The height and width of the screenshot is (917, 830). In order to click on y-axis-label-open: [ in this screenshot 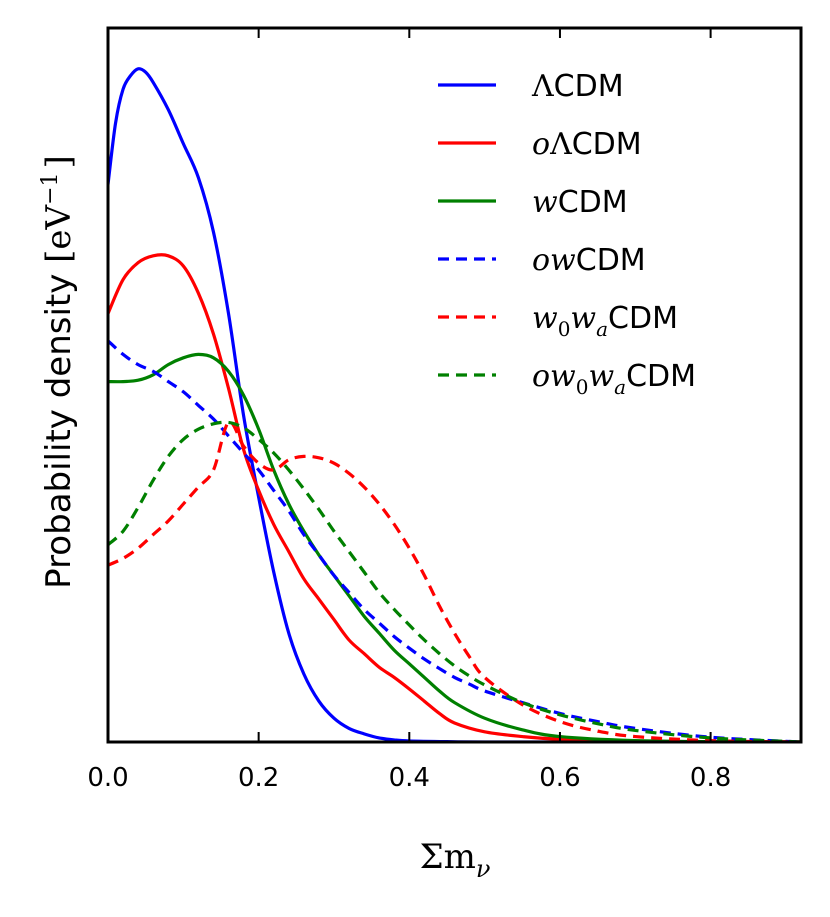, I will do `click(59, 256)`.